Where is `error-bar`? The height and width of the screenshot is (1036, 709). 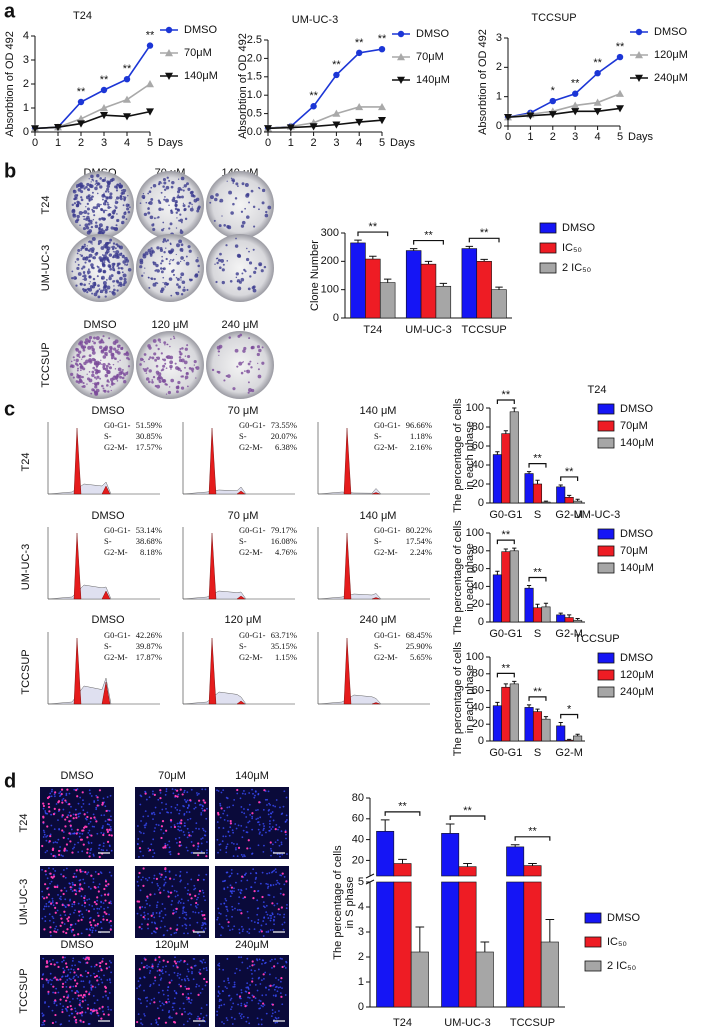
error-bar is located at coordinates (560, 724).